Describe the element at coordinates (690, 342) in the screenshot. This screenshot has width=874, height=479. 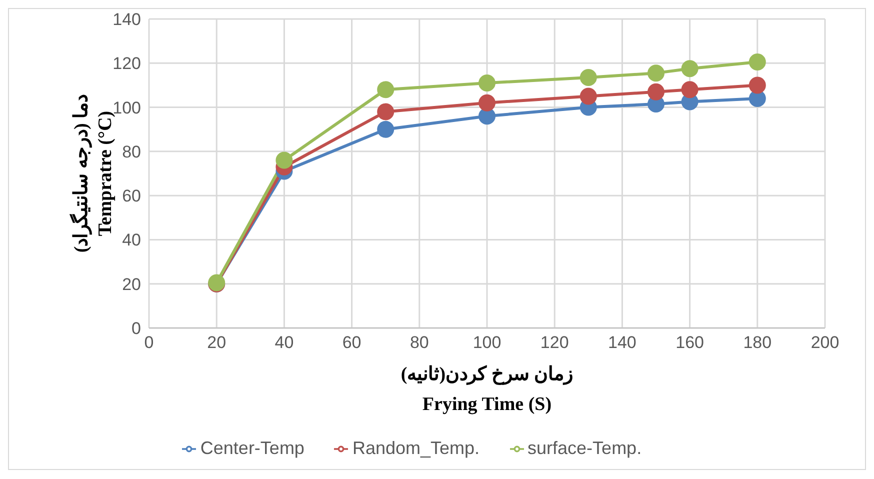
I see `x-tick-label: 160` at that location.